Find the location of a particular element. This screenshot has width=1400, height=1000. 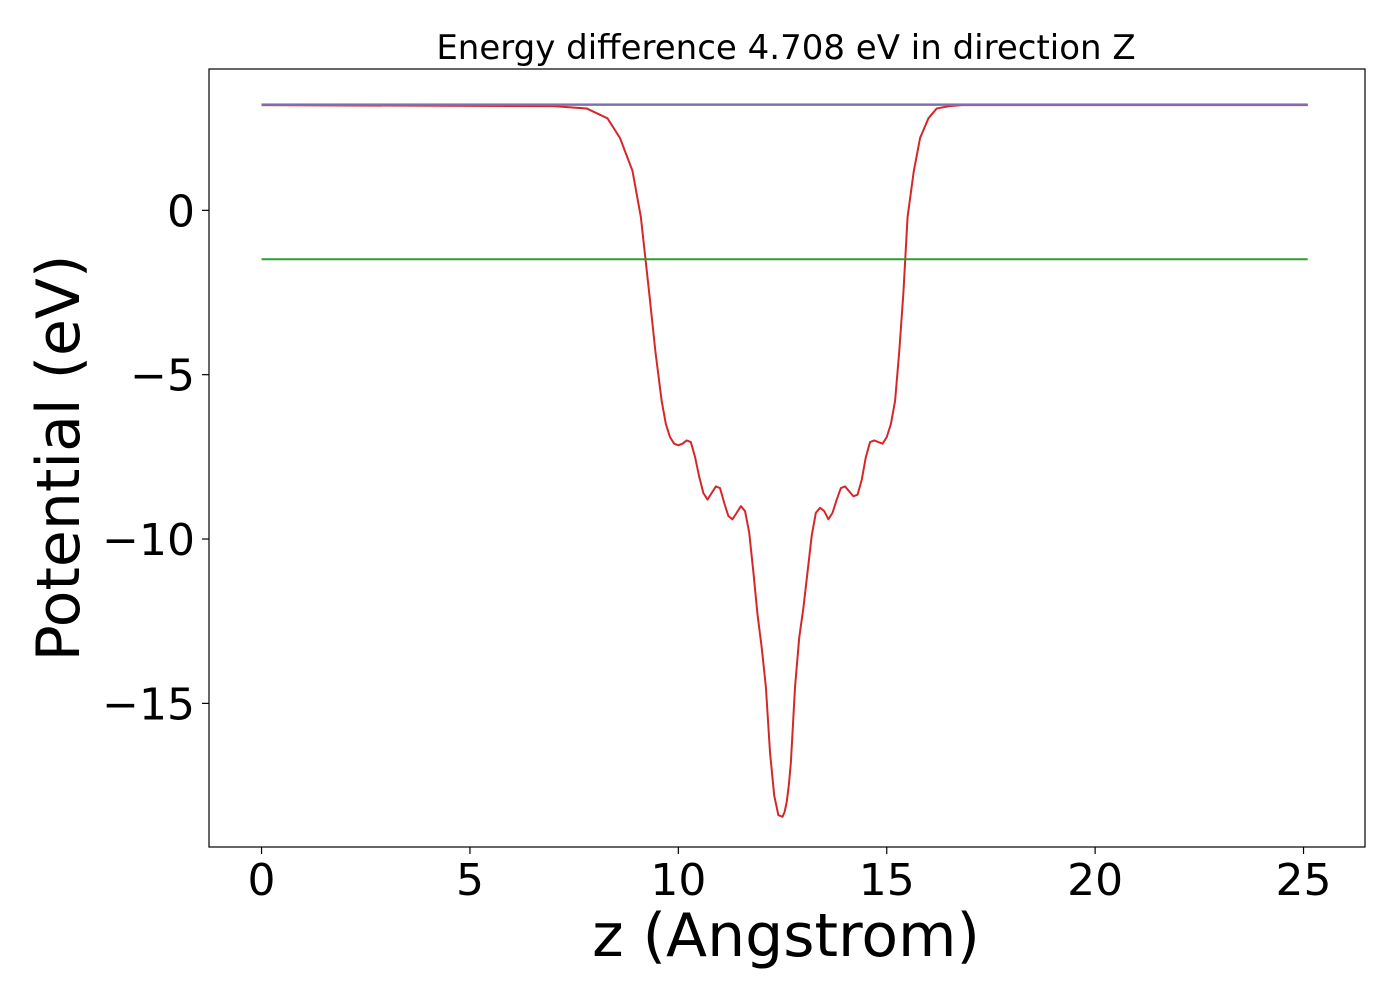

y-axis-ticks: 0 −5 −10 −15 is located at coordinates (155, 458).